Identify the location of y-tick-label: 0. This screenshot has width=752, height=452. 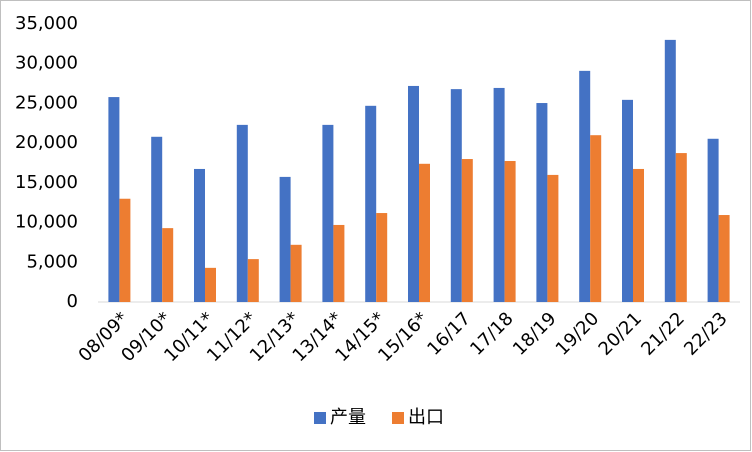
(72, 301).